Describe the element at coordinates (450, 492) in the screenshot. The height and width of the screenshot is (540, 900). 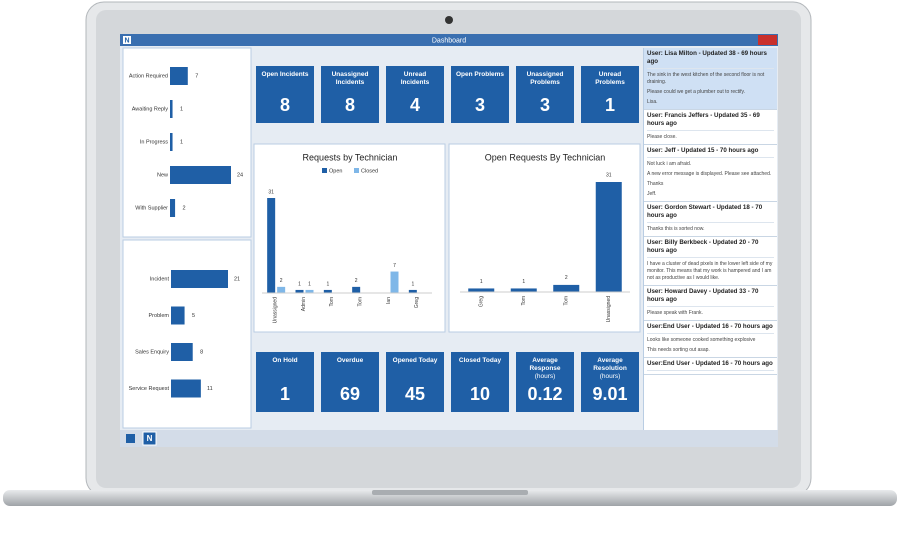
I see `base-notch` at that location.